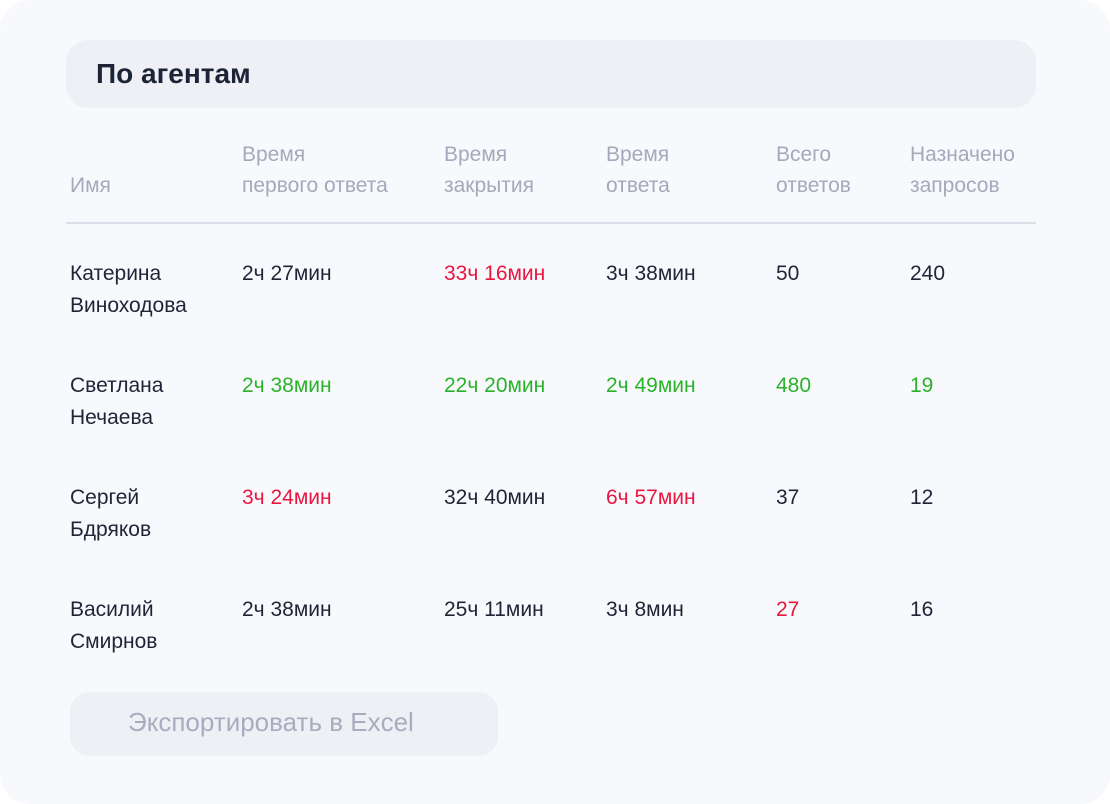 This screenshot has height=804, width=1110. I want to click on column-header-assigned: Назначено запросов, so click(962, 170).